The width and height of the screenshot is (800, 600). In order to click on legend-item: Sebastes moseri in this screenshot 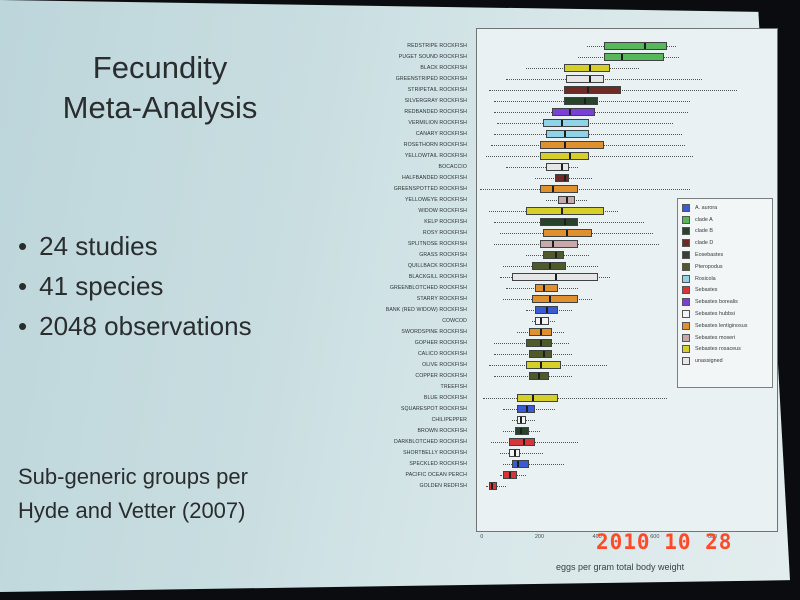, I will do `click(725, 338)`.